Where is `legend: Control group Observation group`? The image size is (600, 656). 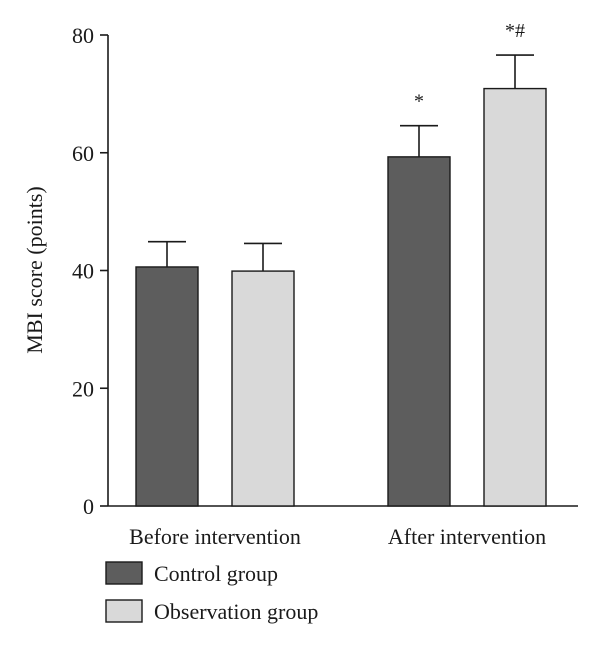 legend: Control group Observation group is located at coordinates (211, 592).